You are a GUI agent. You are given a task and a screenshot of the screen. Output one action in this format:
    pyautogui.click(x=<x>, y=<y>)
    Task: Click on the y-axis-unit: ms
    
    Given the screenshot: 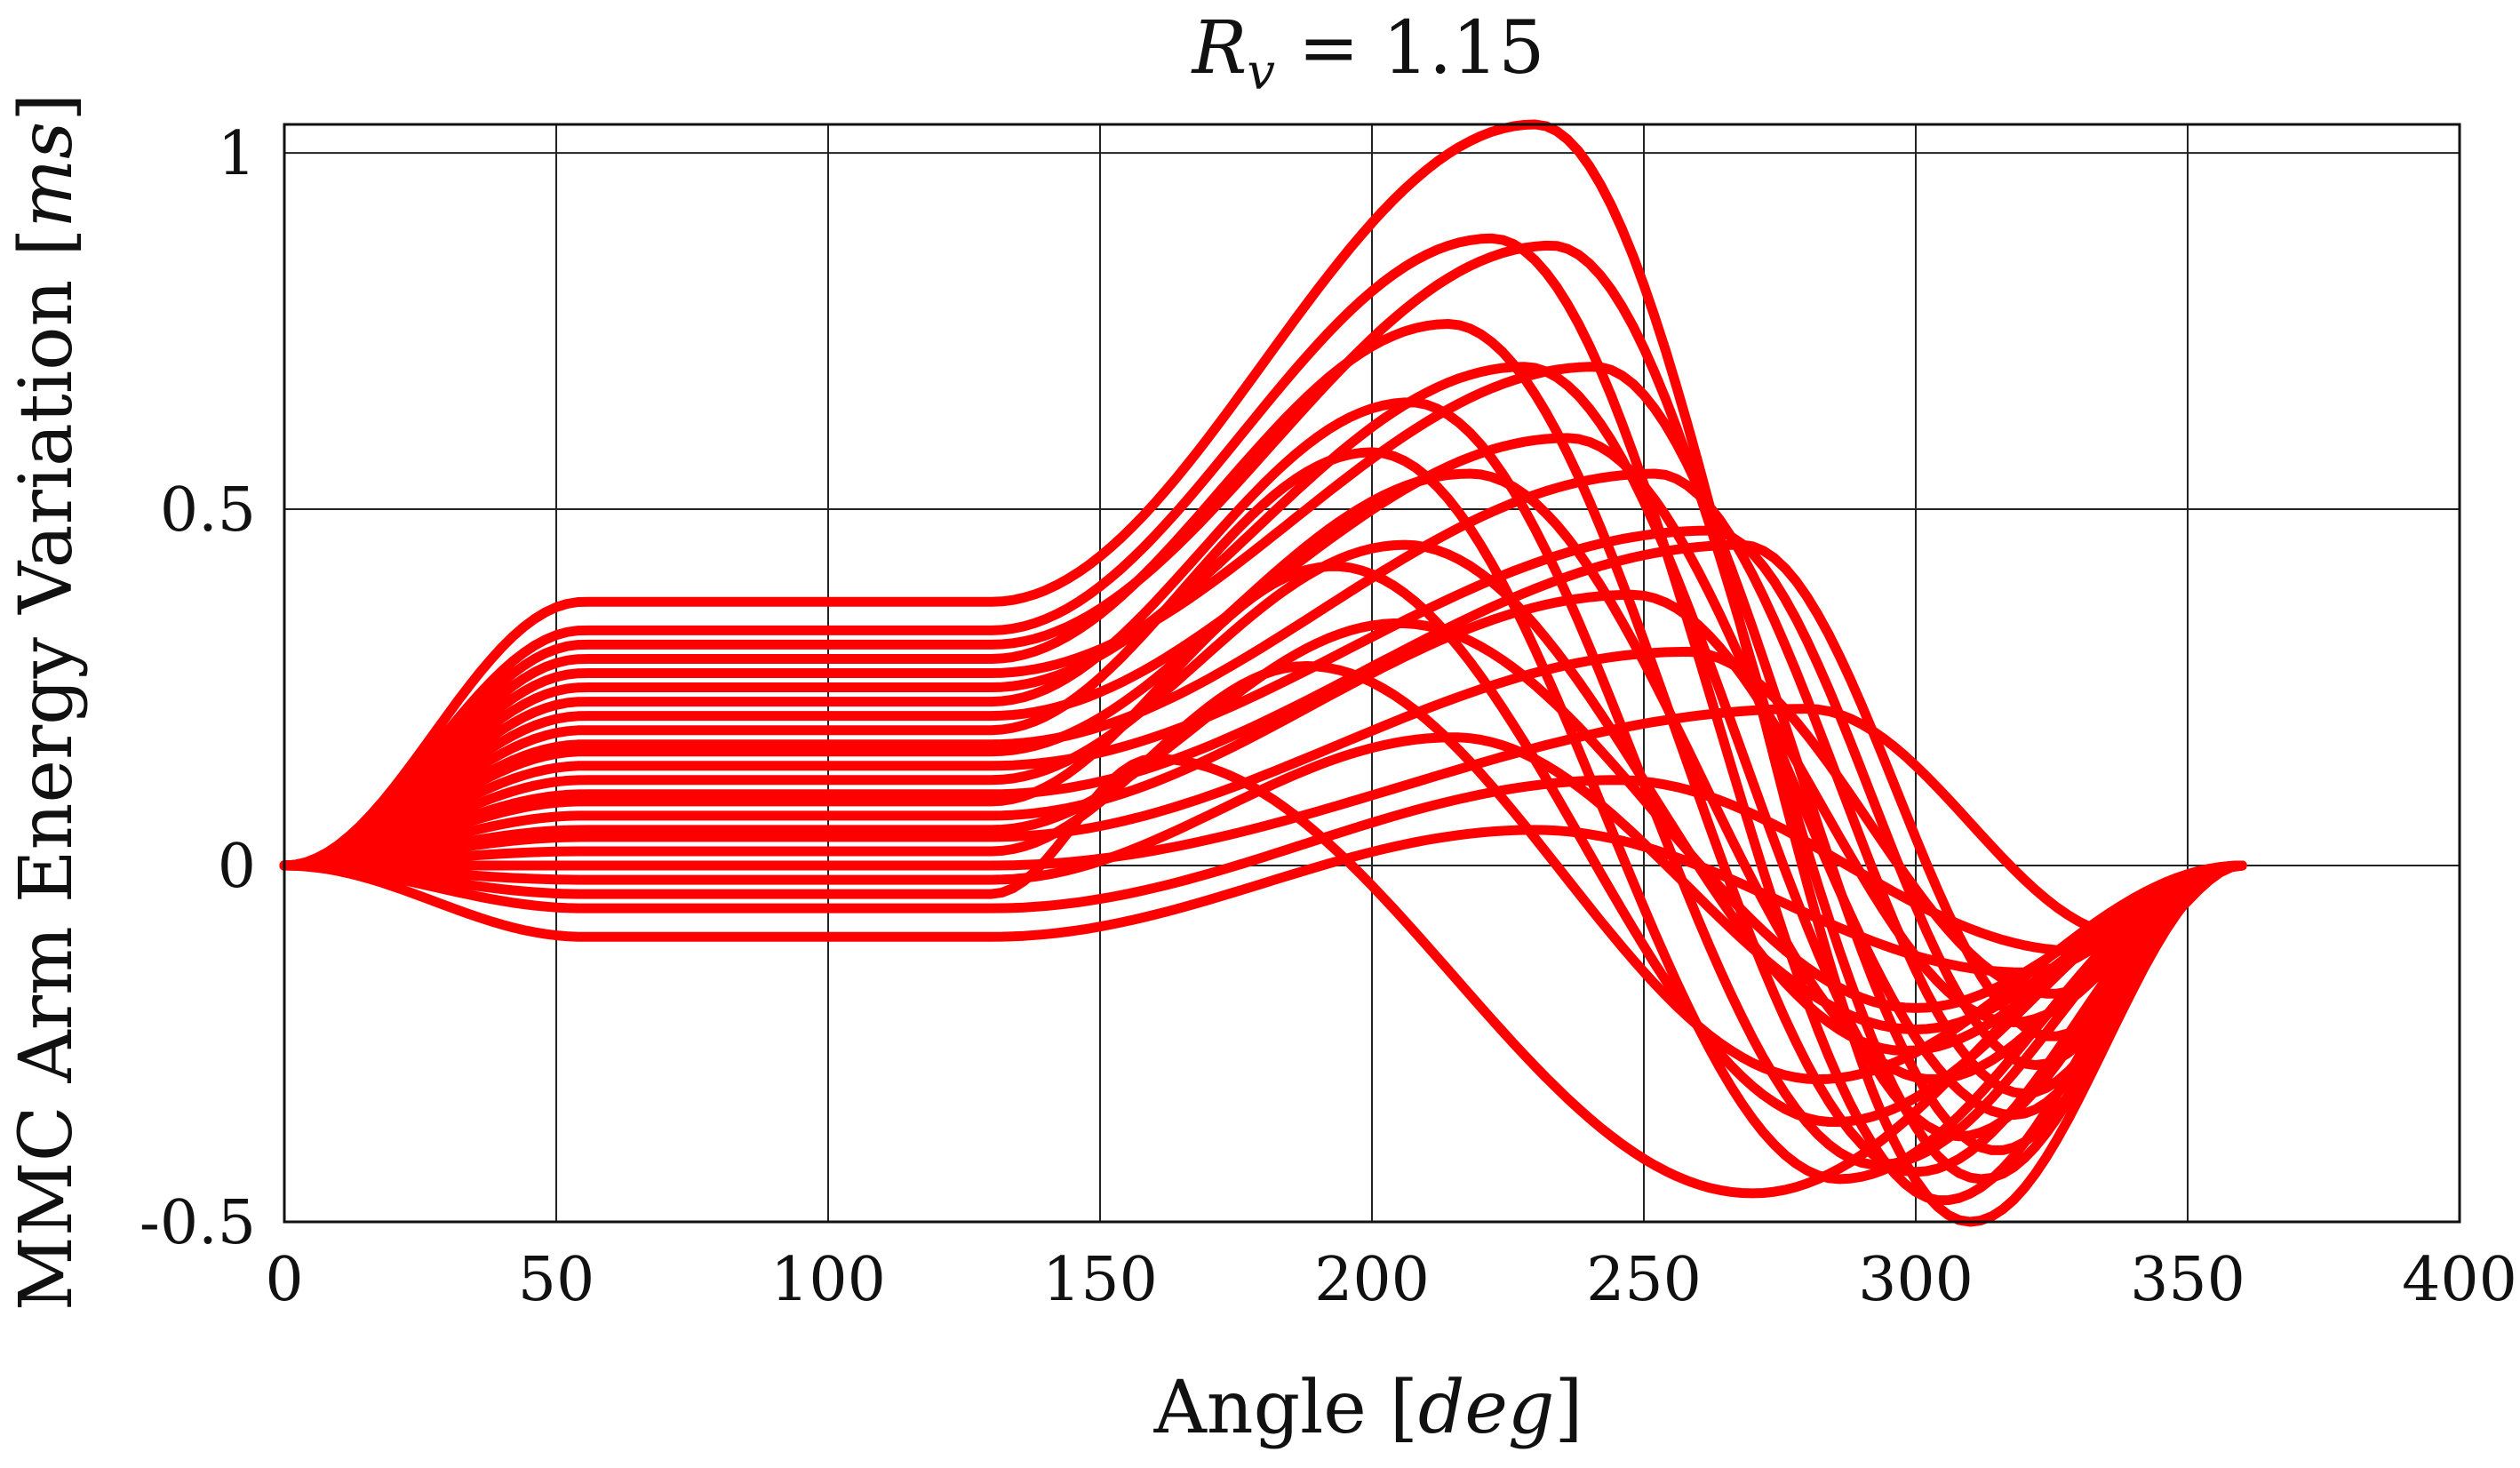 What is the action you would take?
    pyautogui.click(x=46, y=175)
    